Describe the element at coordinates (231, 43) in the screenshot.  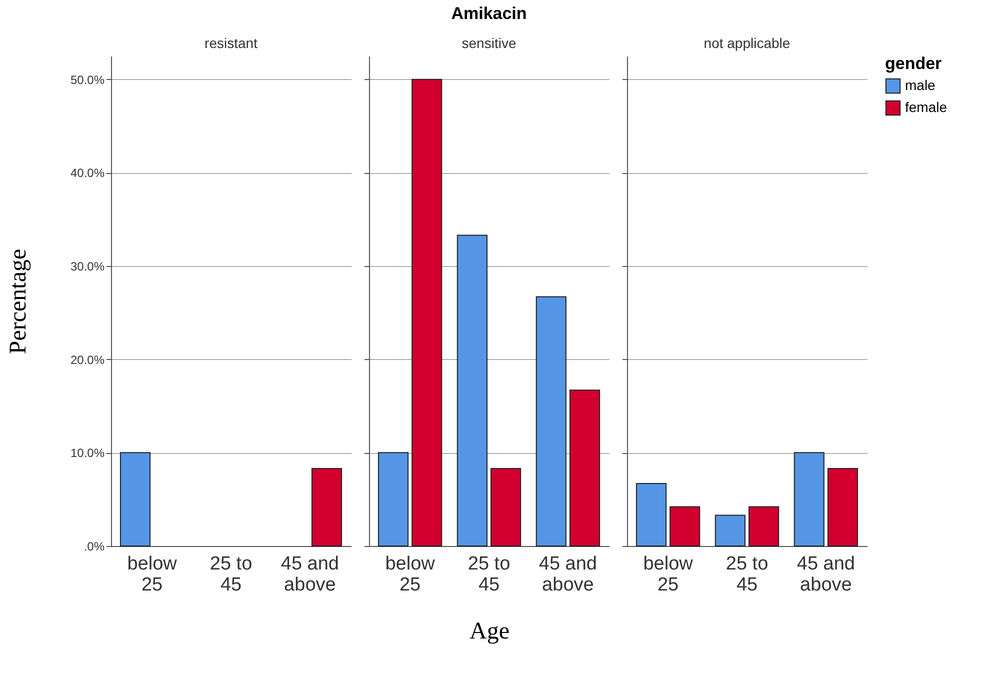
I see `chart-subtitle: resistant` at that location.